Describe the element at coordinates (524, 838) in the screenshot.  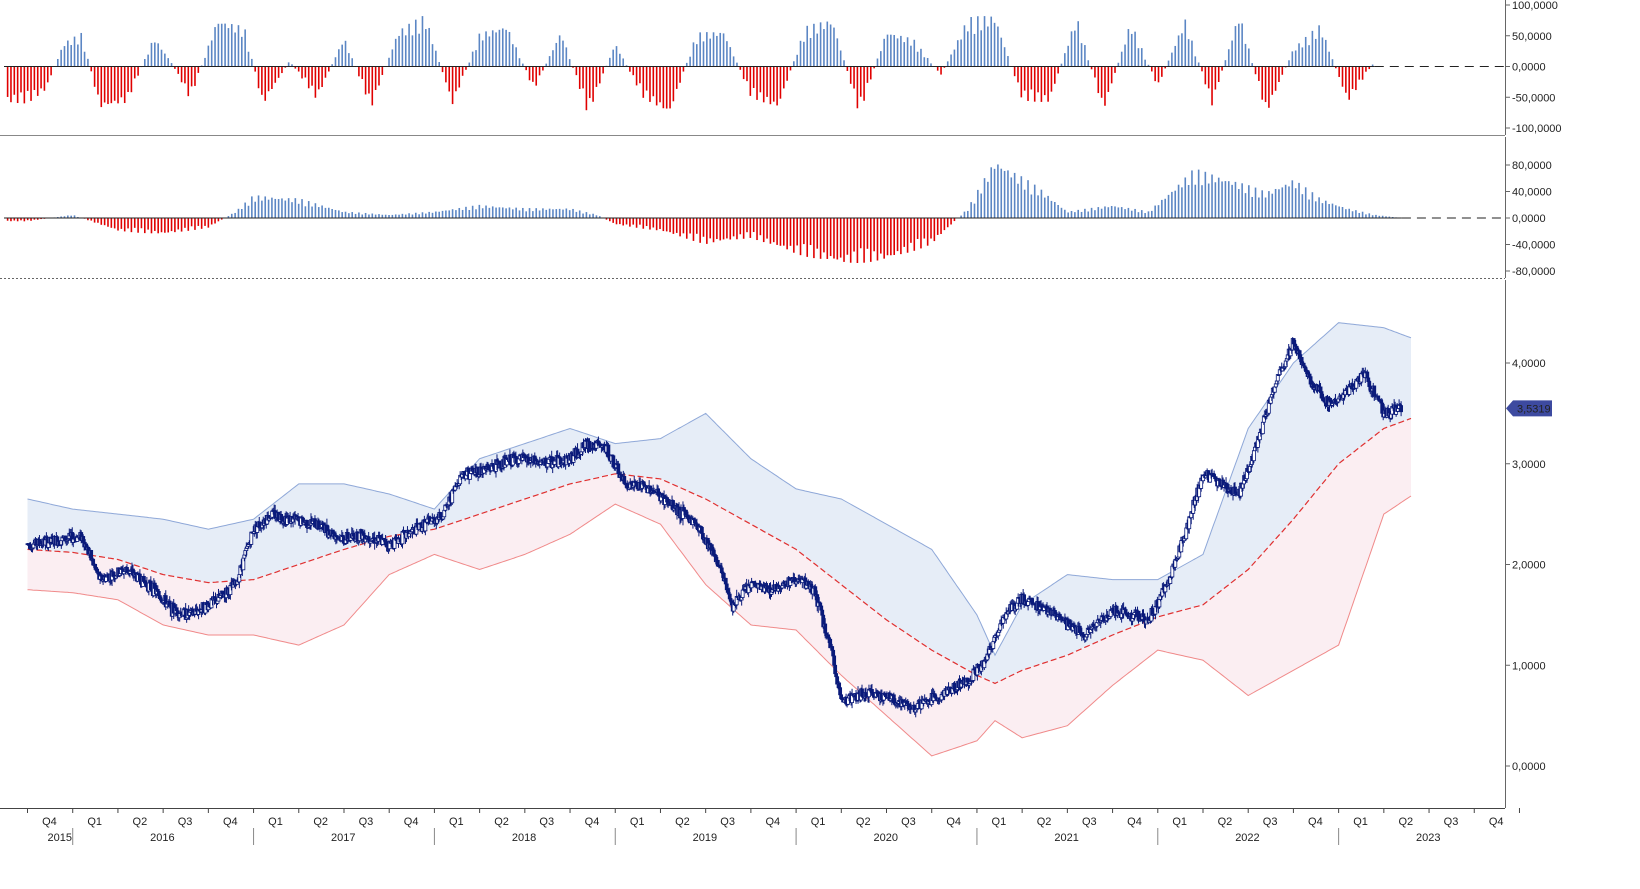
I see `x-year-label: 2018` at that location.